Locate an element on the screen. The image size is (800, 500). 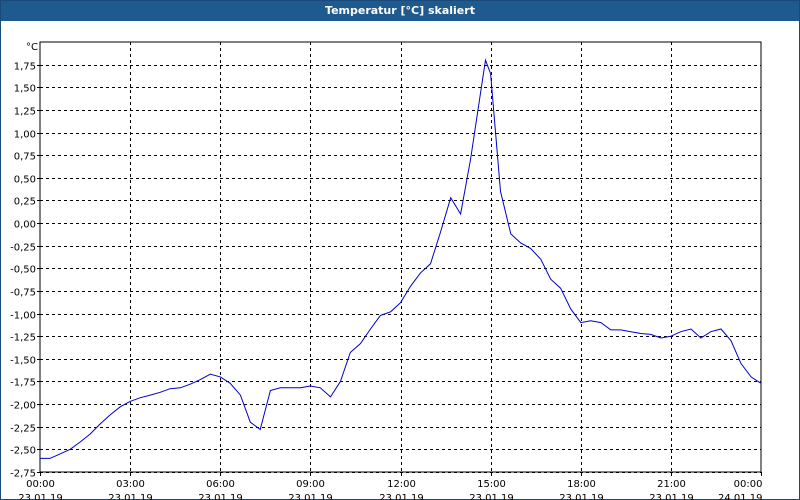
y-tick-label: -0,50 is located at coordinates (23, 270).